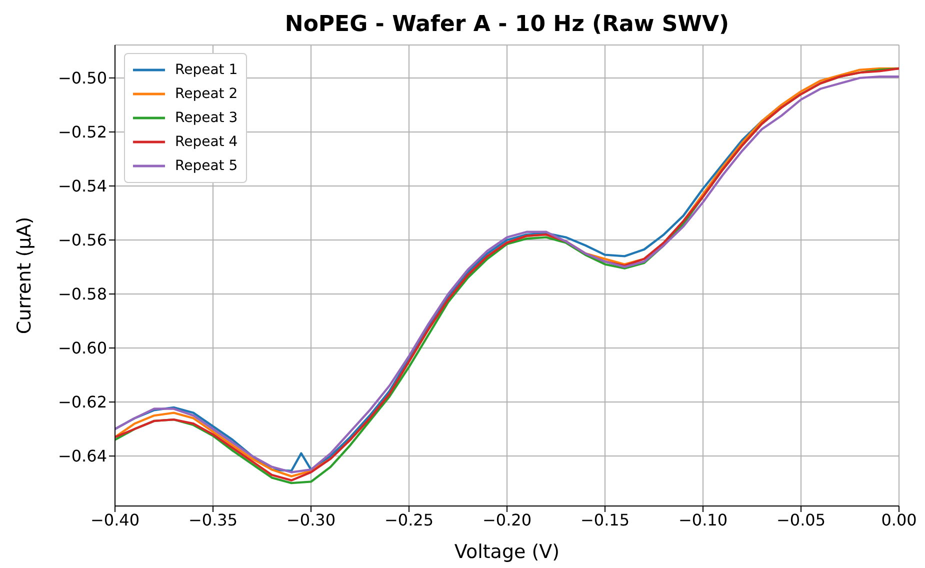 This screenshot has width=925, height=568. Describe the element at coordinates (82, 294) in the screenshot. I see `y-tick-label: −0.58` at that location.